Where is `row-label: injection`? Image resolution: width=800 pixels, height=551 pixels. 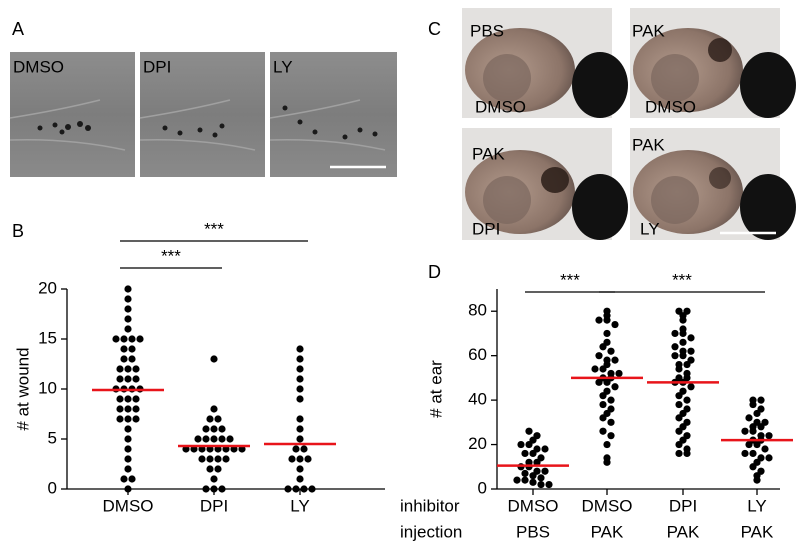 row-label: injection is located at coordinates (431, 531).